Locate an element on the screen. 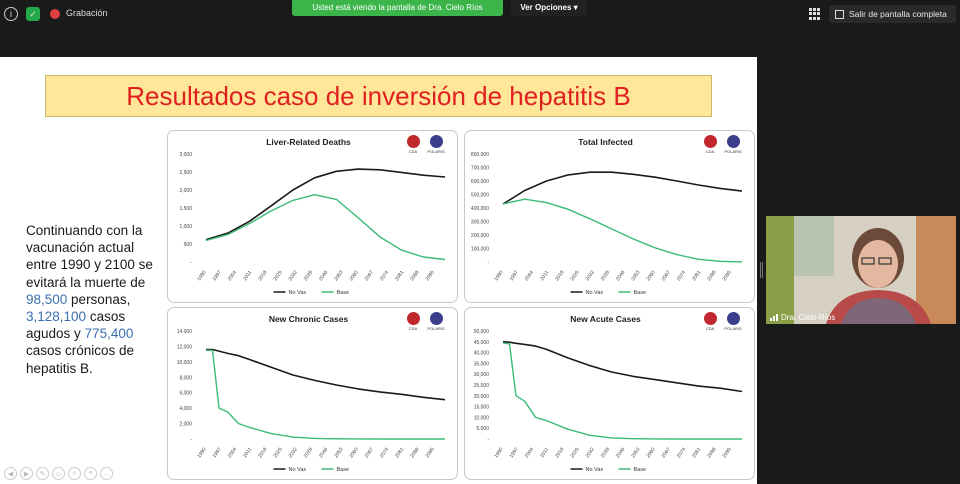 Image resolution: width=960 pixels, height=484 pixels. chart-logos: CDA POLARIS is located at coordinates (721, 321).